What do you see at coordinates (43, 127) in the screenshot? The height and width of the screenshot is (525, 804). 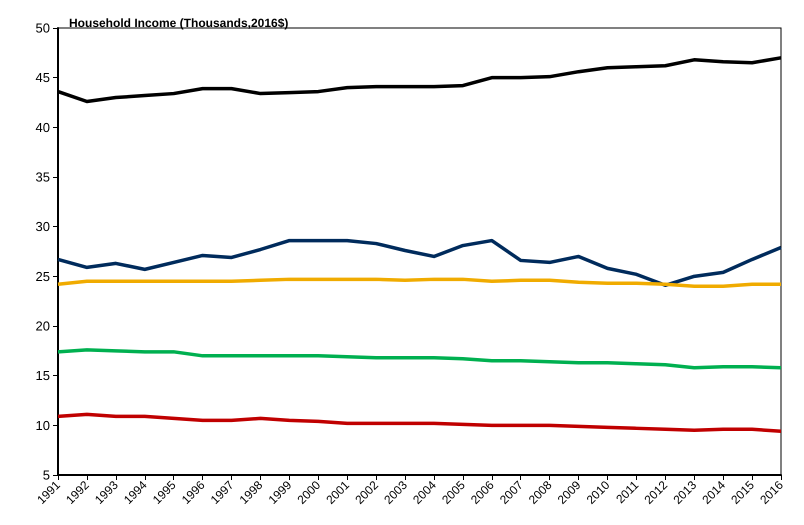 I see `y-tick-label: 40` at bounding box center [43, 127].